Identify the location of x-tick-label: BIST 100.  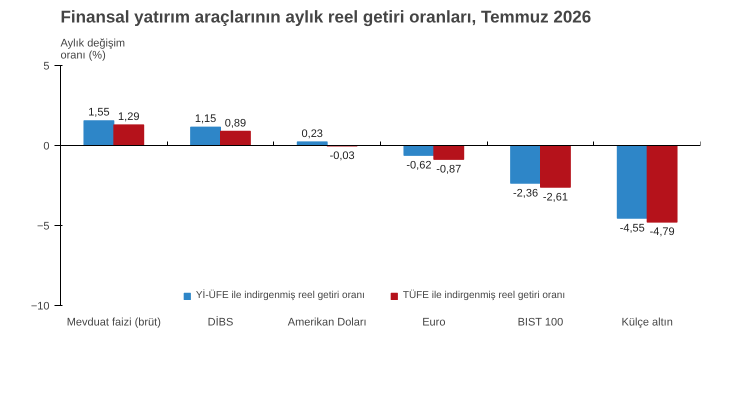
(541, 322).